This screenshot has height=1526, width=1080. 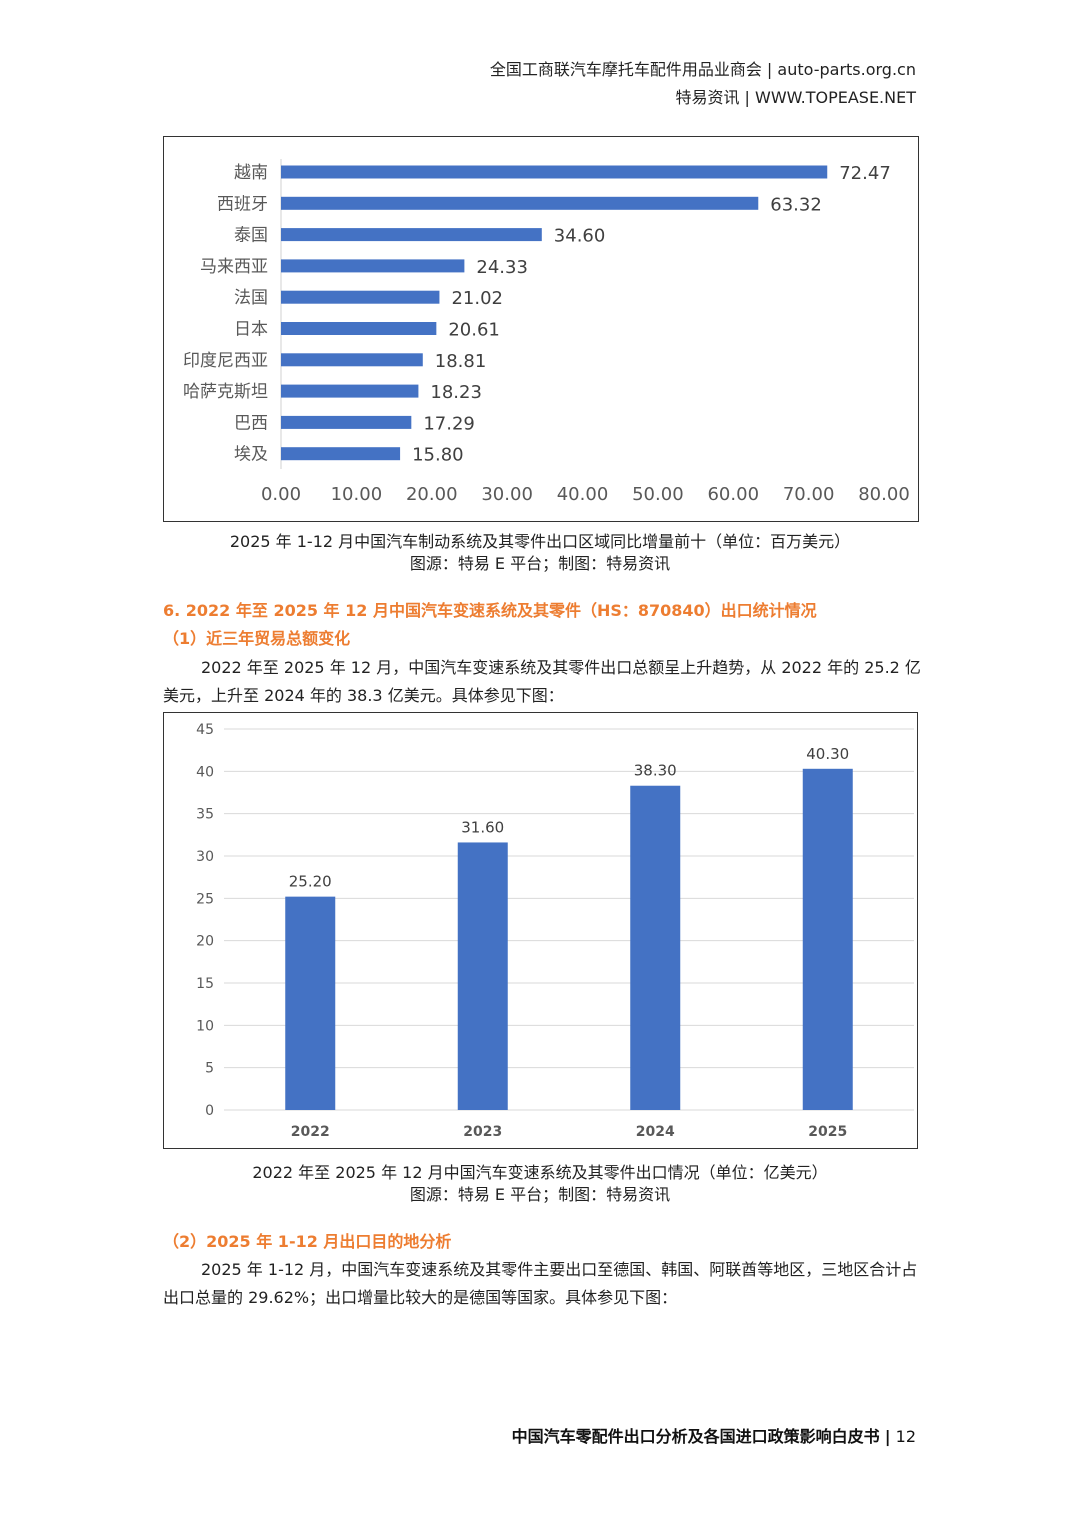 What do you see at coordinates (251, 298) in the screenshot?
I see `category-label: 法国` at bounding box center [251, 298].